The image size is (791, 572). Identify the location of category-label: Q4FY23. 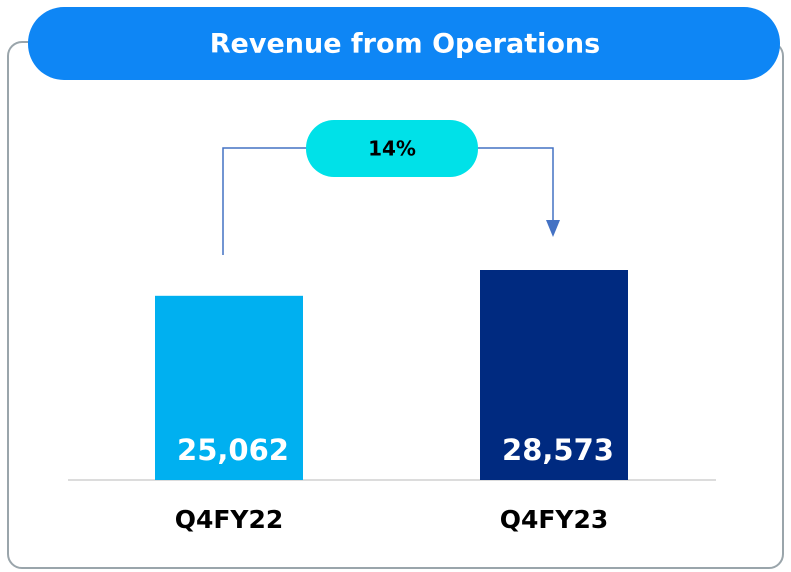
(554, 519).